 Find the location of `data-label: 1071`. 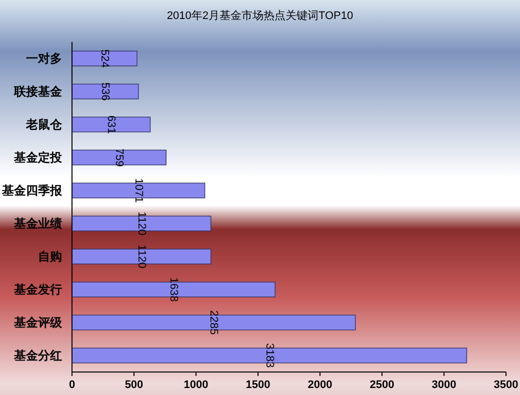

data-label: 1071 is located at coordinates (138, 190).